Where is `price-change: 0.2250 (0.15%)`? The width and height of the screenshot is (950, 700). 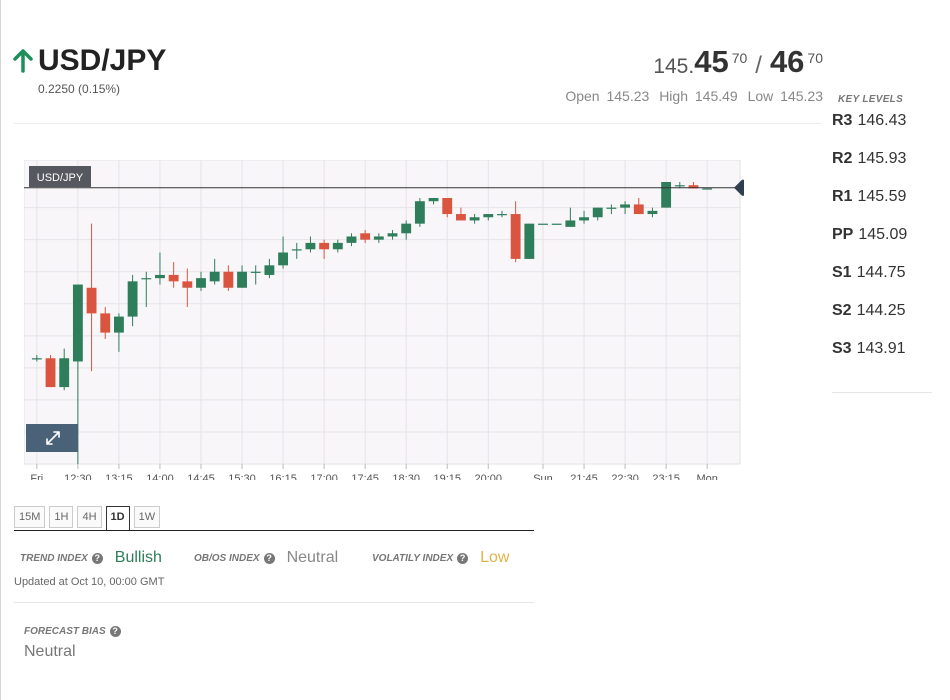
price-change: 0.2250 (0.15%) is located at coordinates (79, 89).